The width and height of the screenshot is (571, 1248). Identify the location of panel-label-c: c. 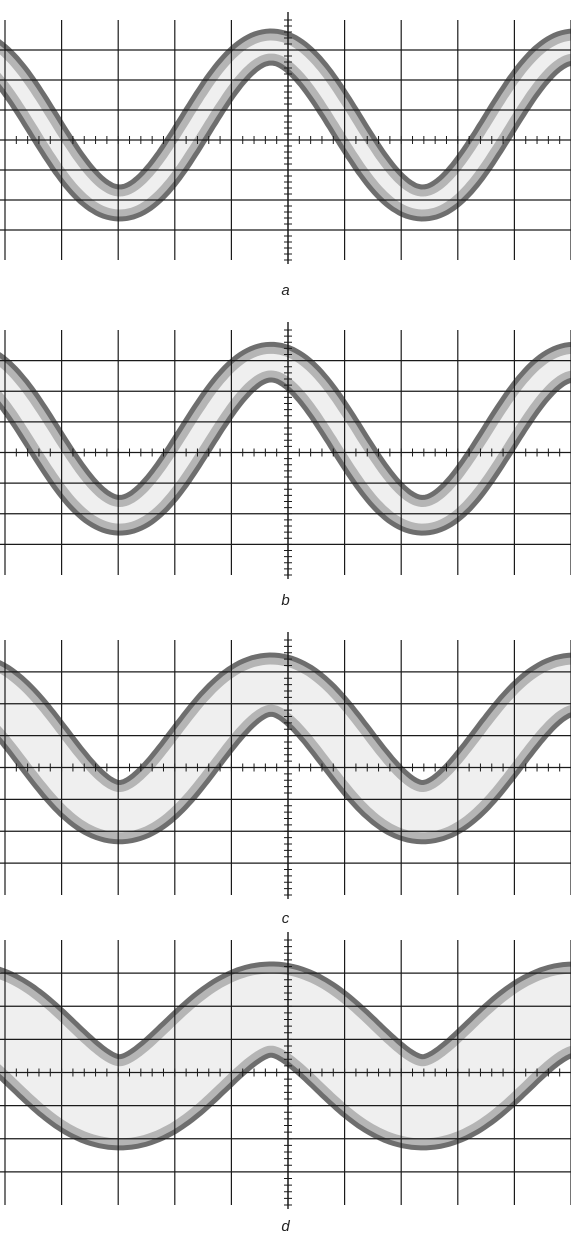
(285, 918).